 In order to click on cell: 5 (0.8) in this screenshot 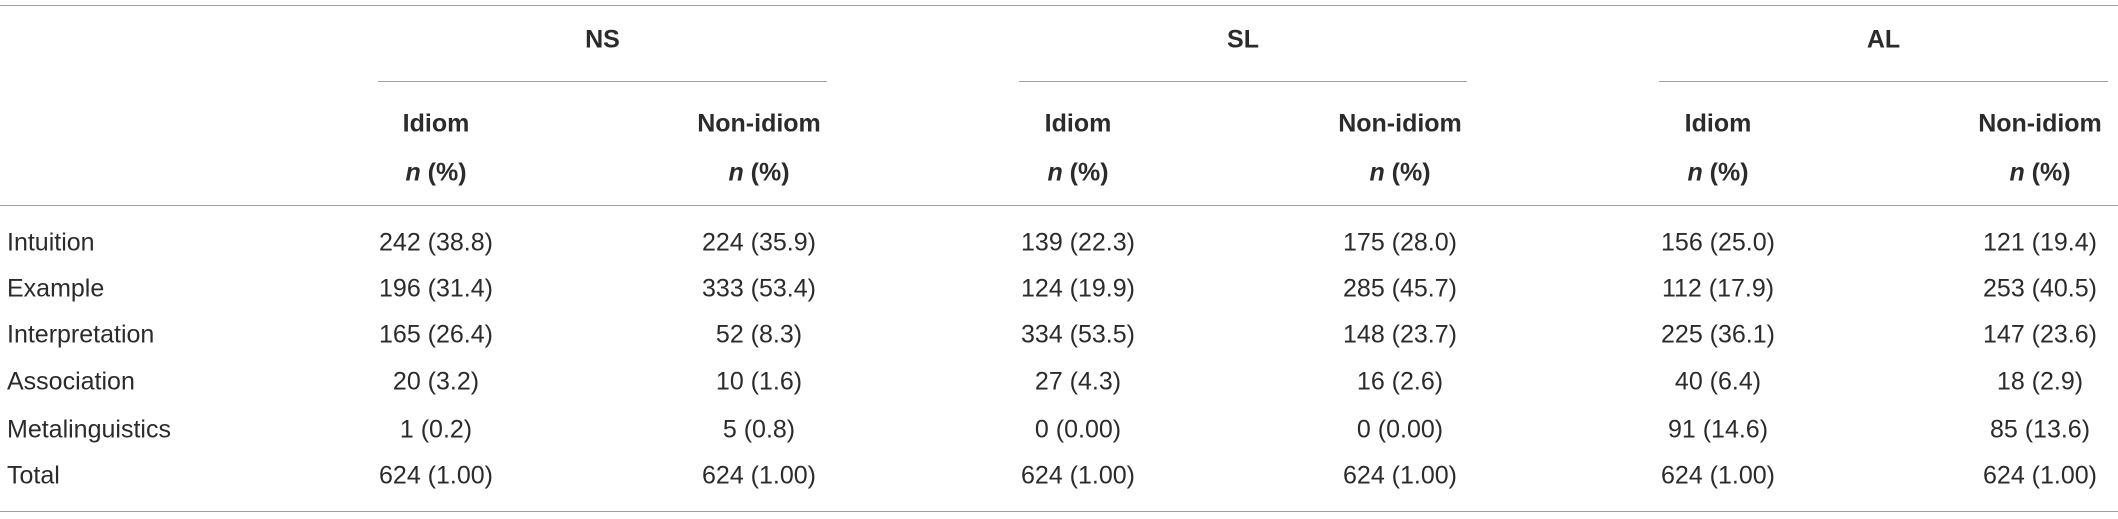, I will do `click(759, 429)`.